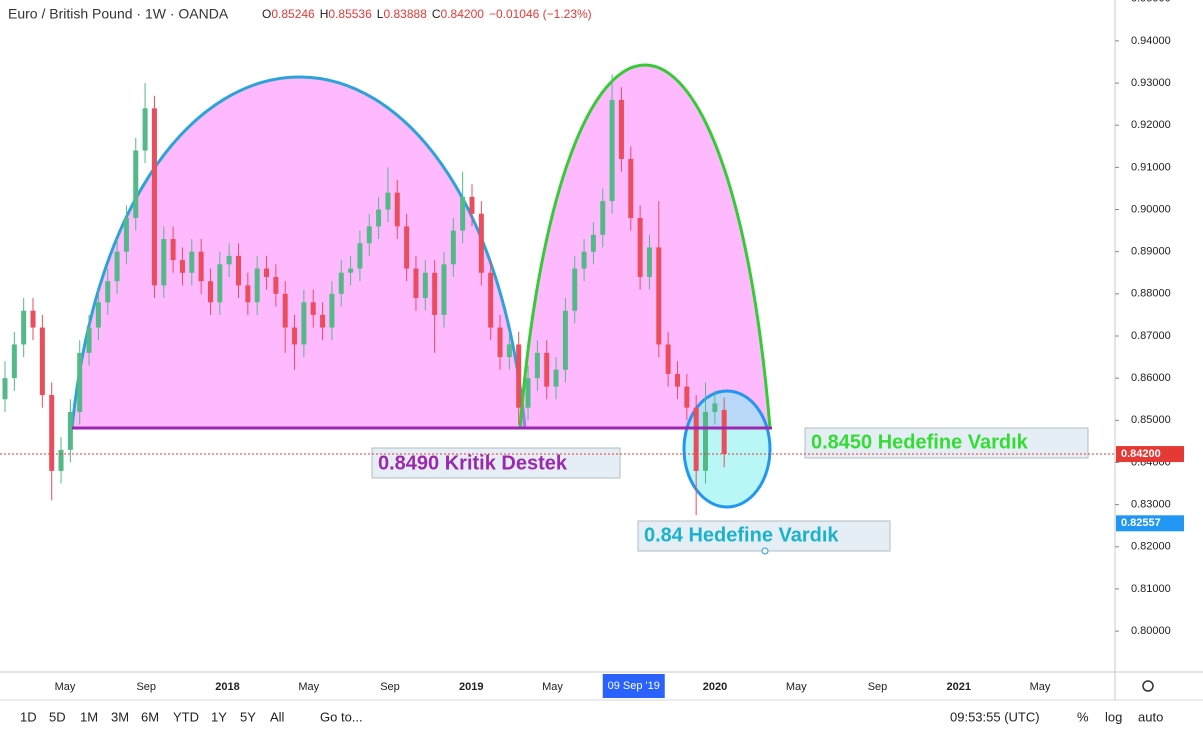 The height and width of the screenshot is (737, 1203). What do you see at coordinates (765, 551) in the screenshot?
I see `anchor-handle` at bounding box center [765, 551].